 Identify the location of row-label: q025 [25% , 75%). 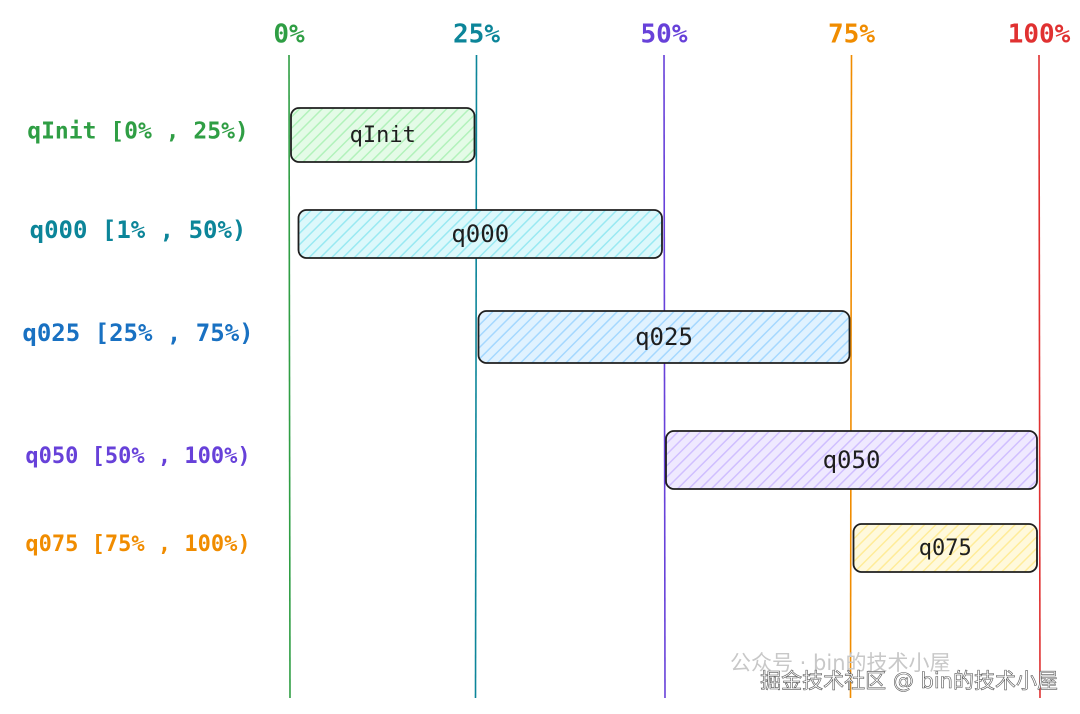
(137, 333).